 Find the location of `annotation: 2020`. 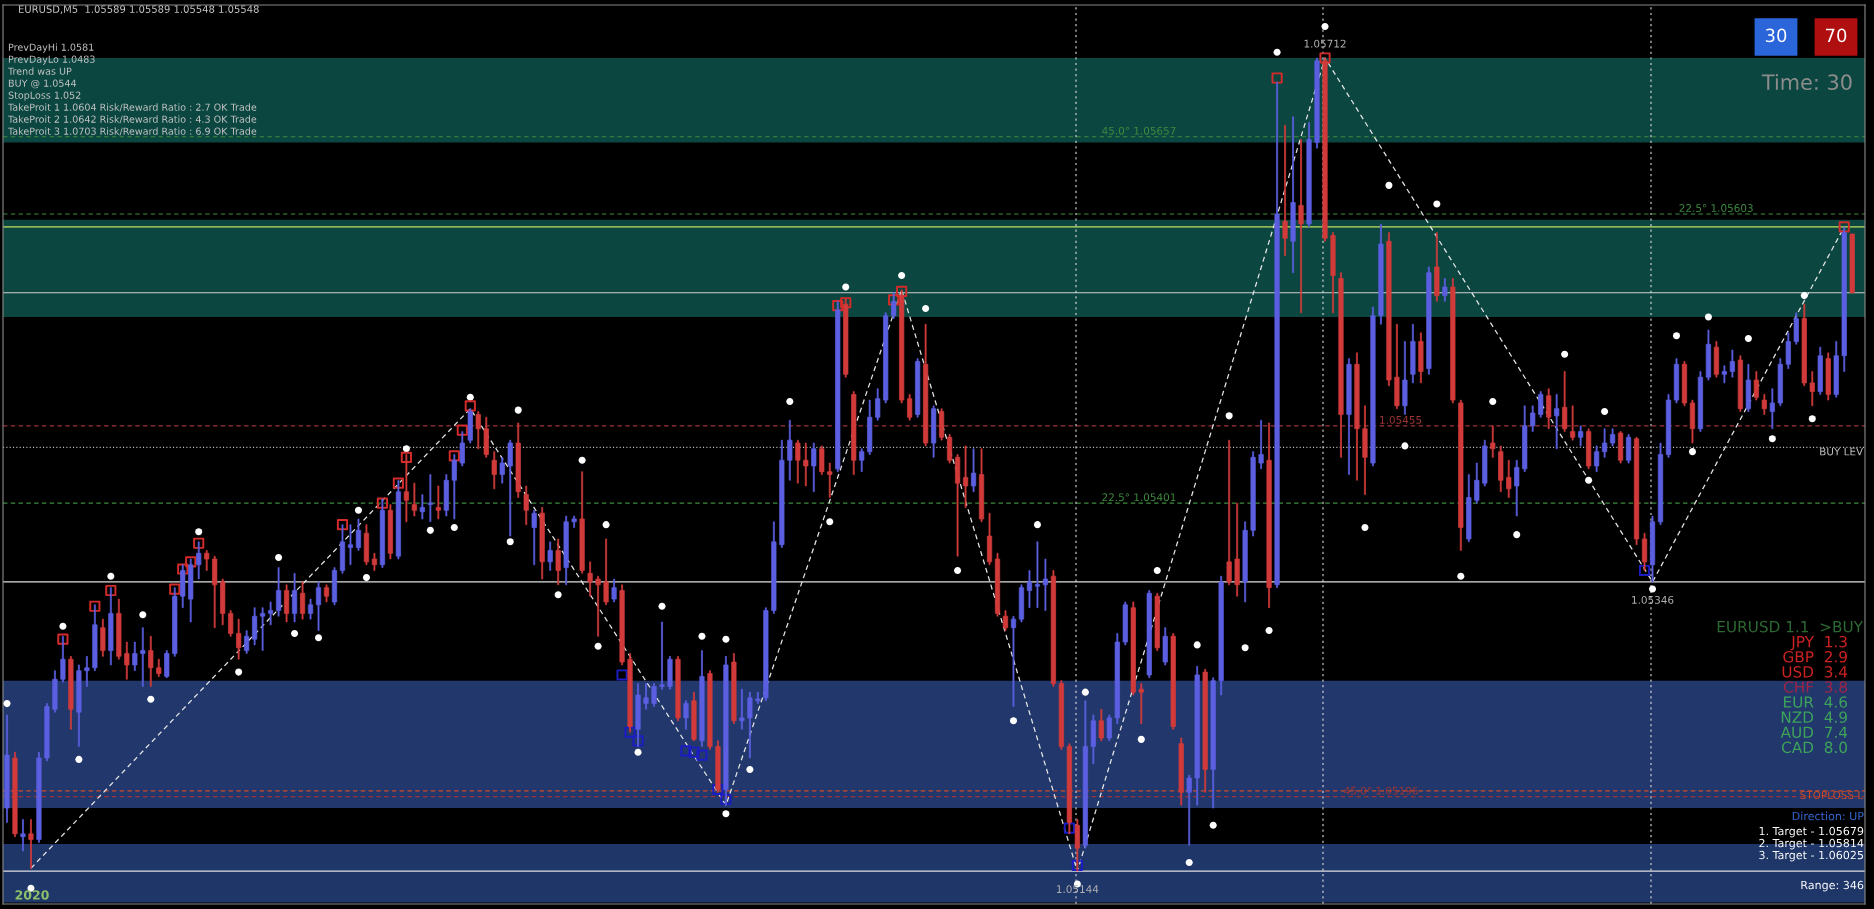

annotation: 2020 is located at coordinates (32, 895).